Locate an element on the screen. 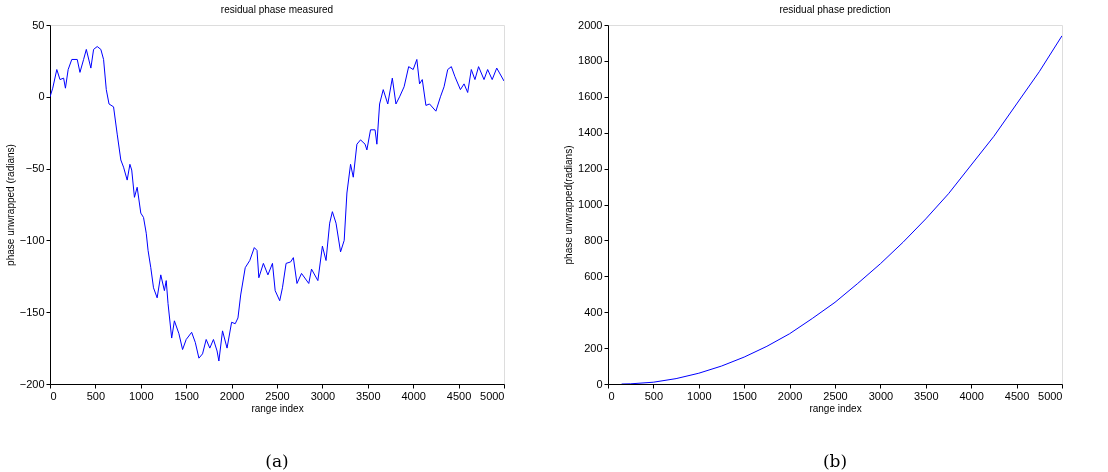  y-tick-label: −50 is located at coordinates (35, 168).